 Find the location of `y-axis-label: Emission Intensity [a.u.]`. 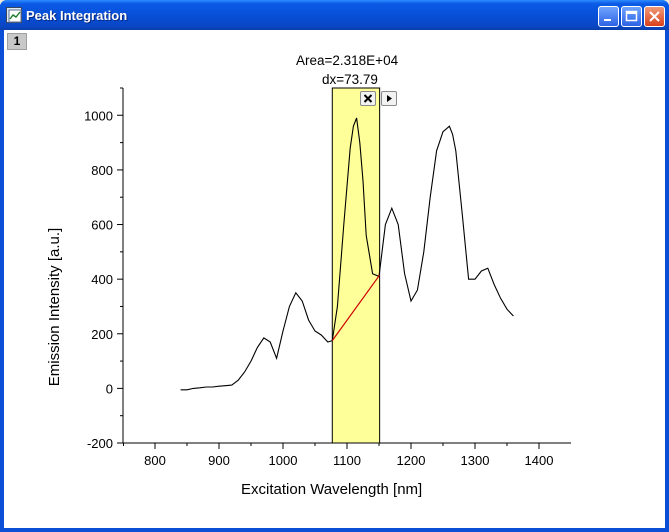

y-axis-label: Emission Intensity [a.u.] is located at coordinates (54, 307).